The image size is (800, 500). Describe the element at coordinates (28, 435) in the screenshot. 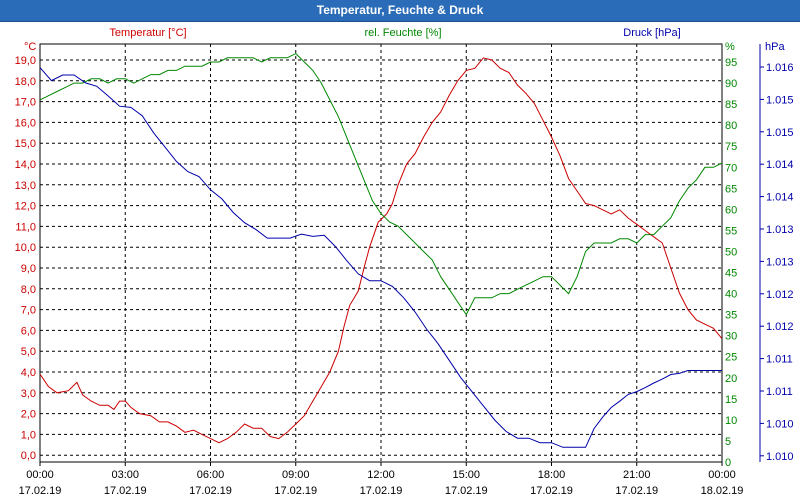

I see `temperature-tick-label: 1,0` at that location.